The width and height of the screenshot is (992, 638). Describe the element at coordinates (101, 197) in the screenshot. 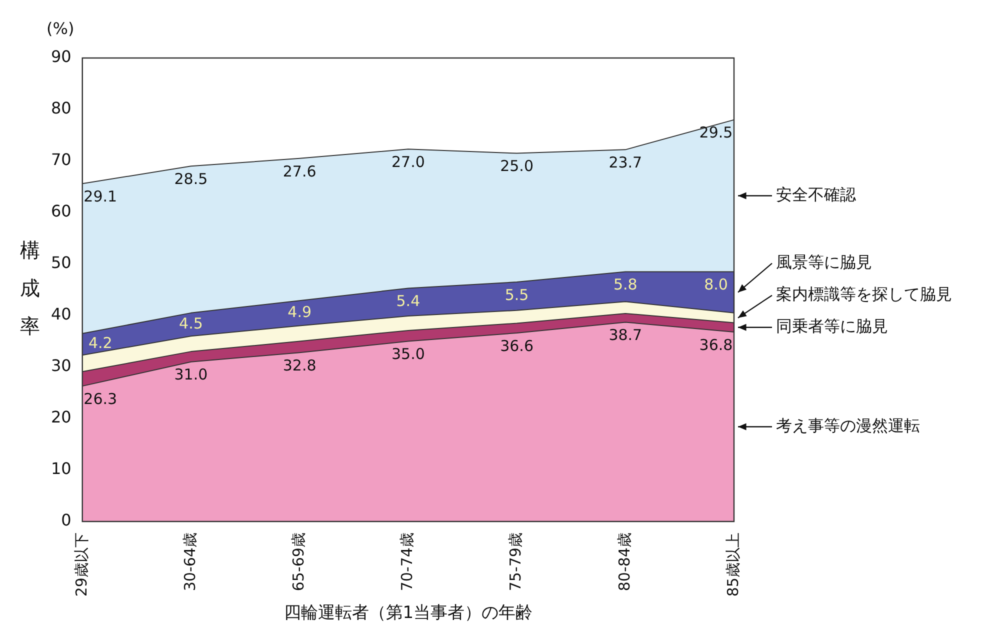

I see `data-label: 29.1` at that location.